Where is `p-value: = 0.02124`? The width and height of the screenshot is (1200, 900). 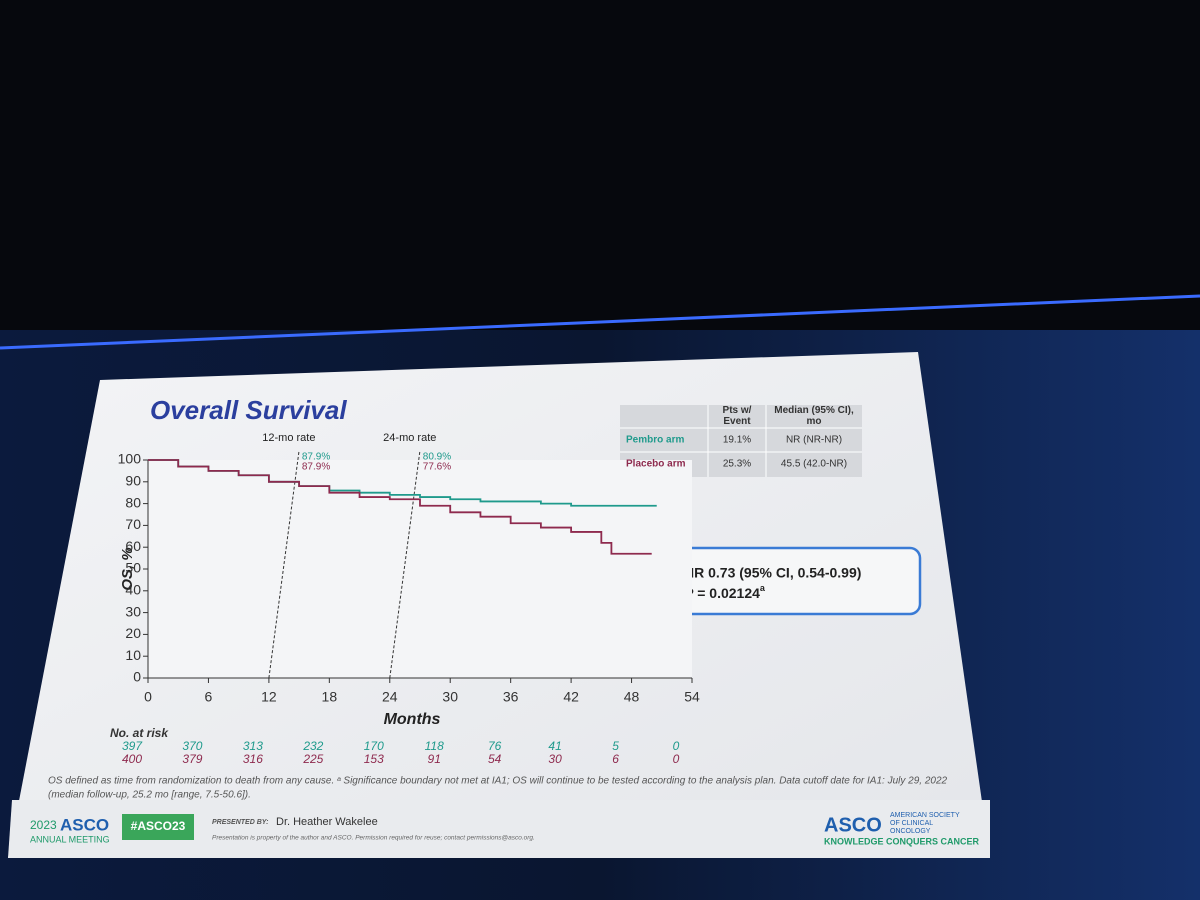 p-value: = 0.02124 is located at coordinates (726, 593).